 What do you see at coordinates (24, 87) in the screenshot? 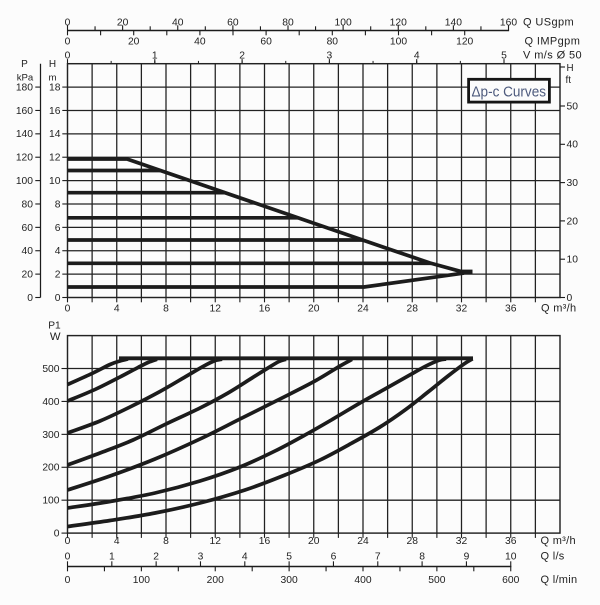
I see `svg-text: 180` at bounding box center [24, 87].